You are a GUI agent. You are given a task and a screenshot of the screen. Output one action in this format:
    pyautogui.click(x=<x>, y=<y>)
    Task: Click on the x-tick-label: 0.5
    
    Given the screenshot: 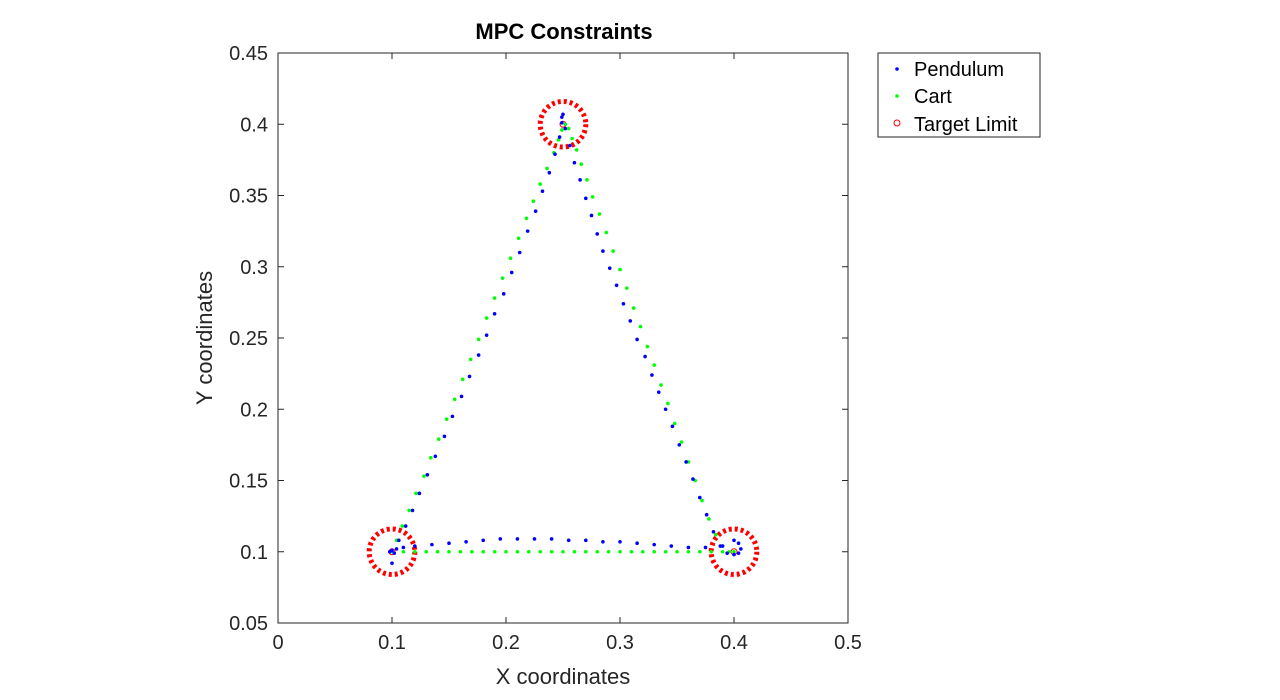 What is the action you would take?
    pyautogui.click(x=848, y=643)
    